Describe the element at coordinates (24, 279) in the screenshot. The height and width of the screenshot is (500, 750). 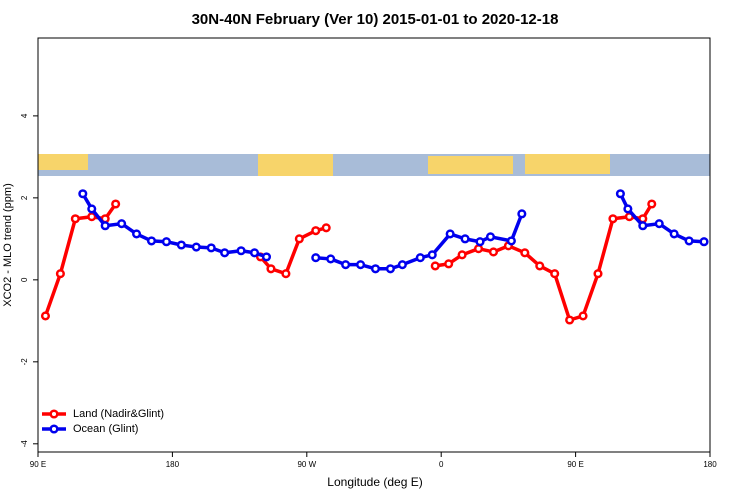
I see `y-tick-label: 0` at that location.